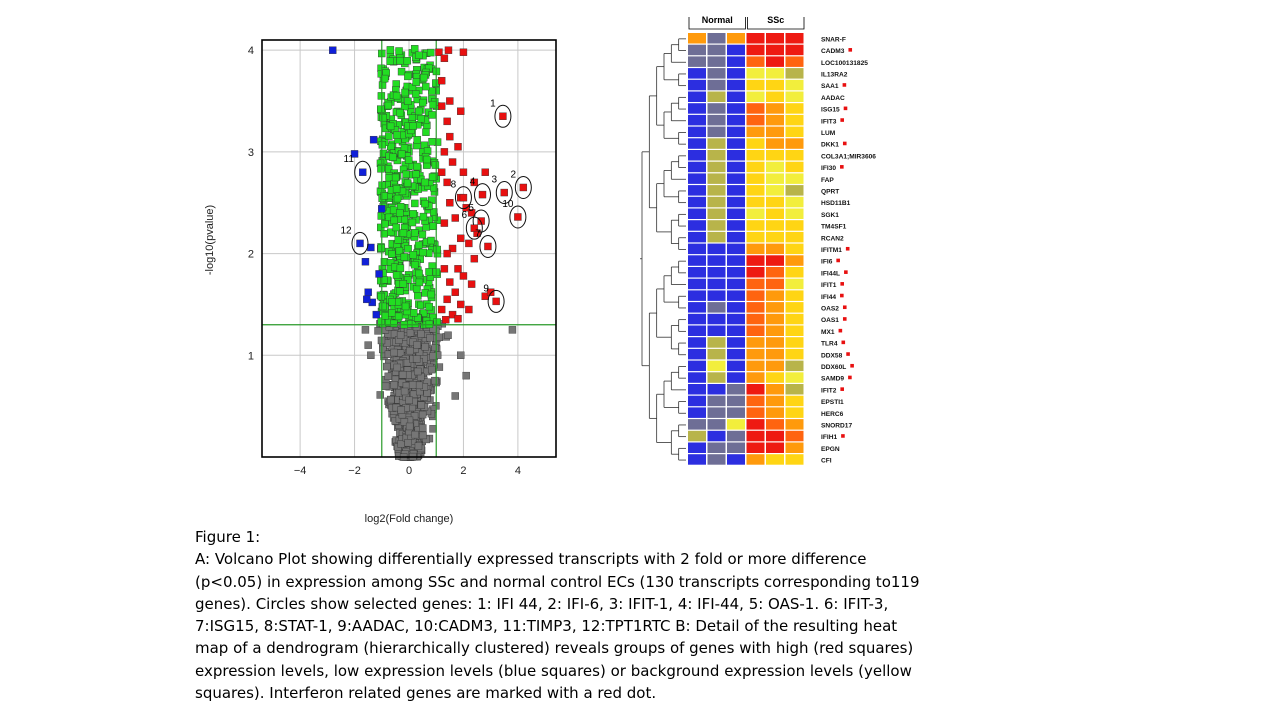  What do you see at coordinates (834, 227) in the screenshot?
I see `gene-label: TM4SF1` at bounding box center [834, 227].